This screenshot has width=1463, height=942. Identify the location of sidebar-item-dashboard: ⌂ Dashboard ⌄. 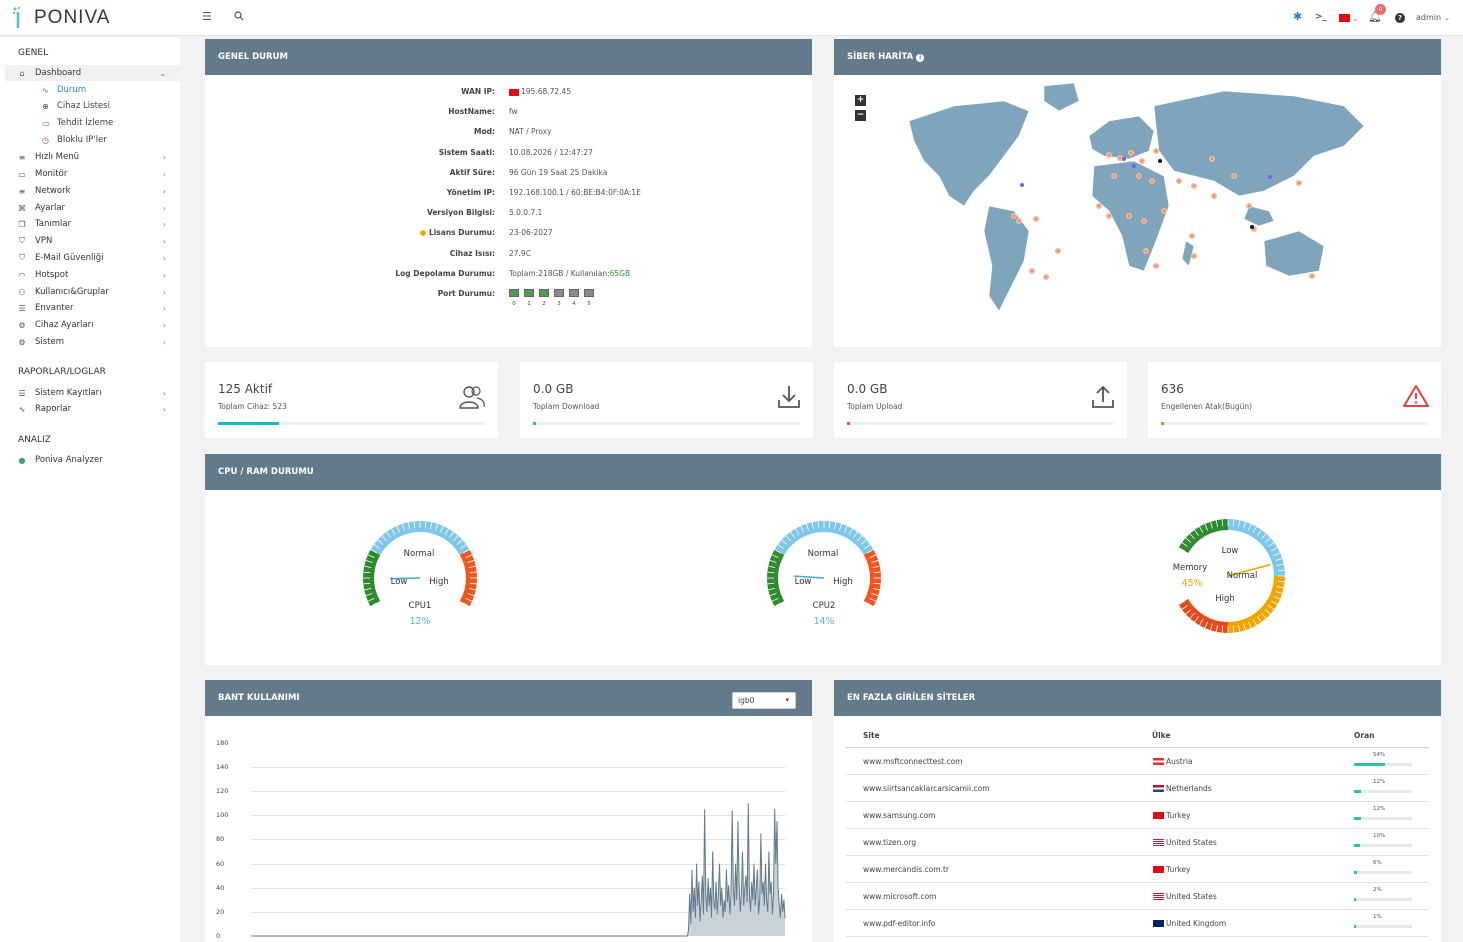
(92, 73).